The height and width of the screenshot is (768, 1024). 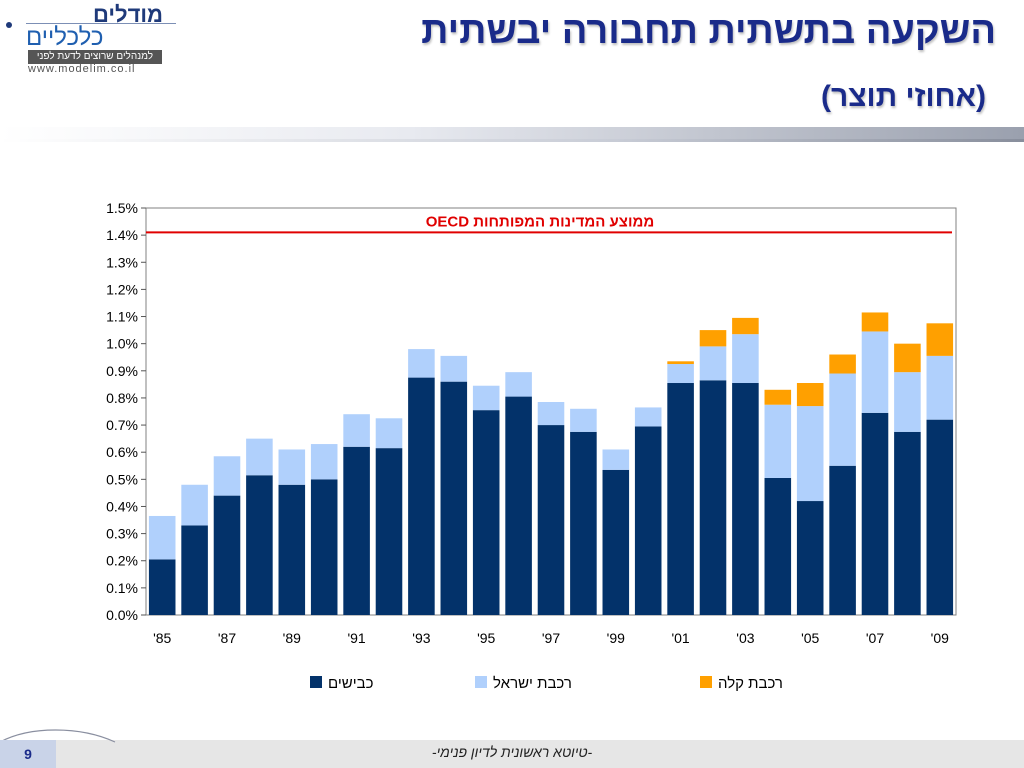 I want to click on legend-label-3: רכבת קלה, so click(x=750, y=683).